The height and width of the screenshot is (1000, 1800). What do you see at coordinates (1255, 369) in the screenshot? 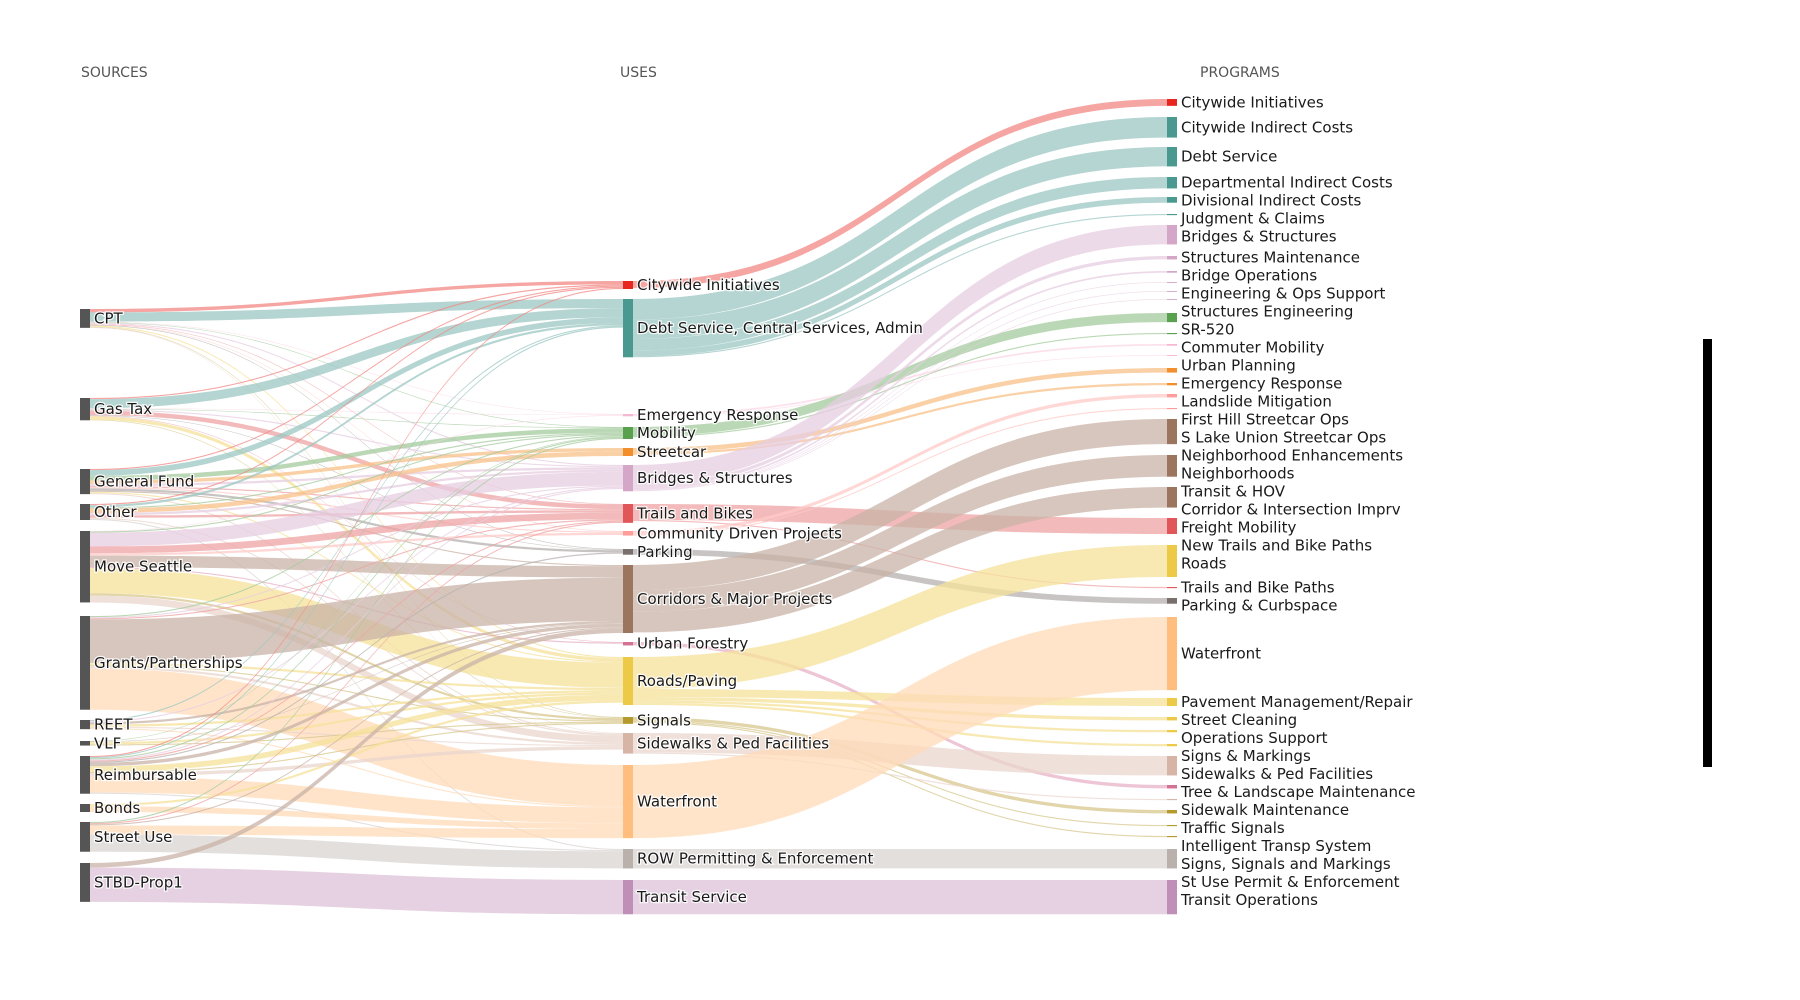
I see `node-programs: Emergency Response` at bounding box center [1255, 369].